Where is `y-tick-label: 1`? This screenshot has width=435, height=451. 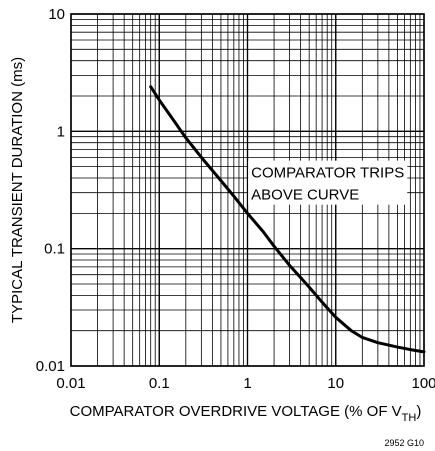 y-tick-label: 1 is located at coordinates (61, 131).